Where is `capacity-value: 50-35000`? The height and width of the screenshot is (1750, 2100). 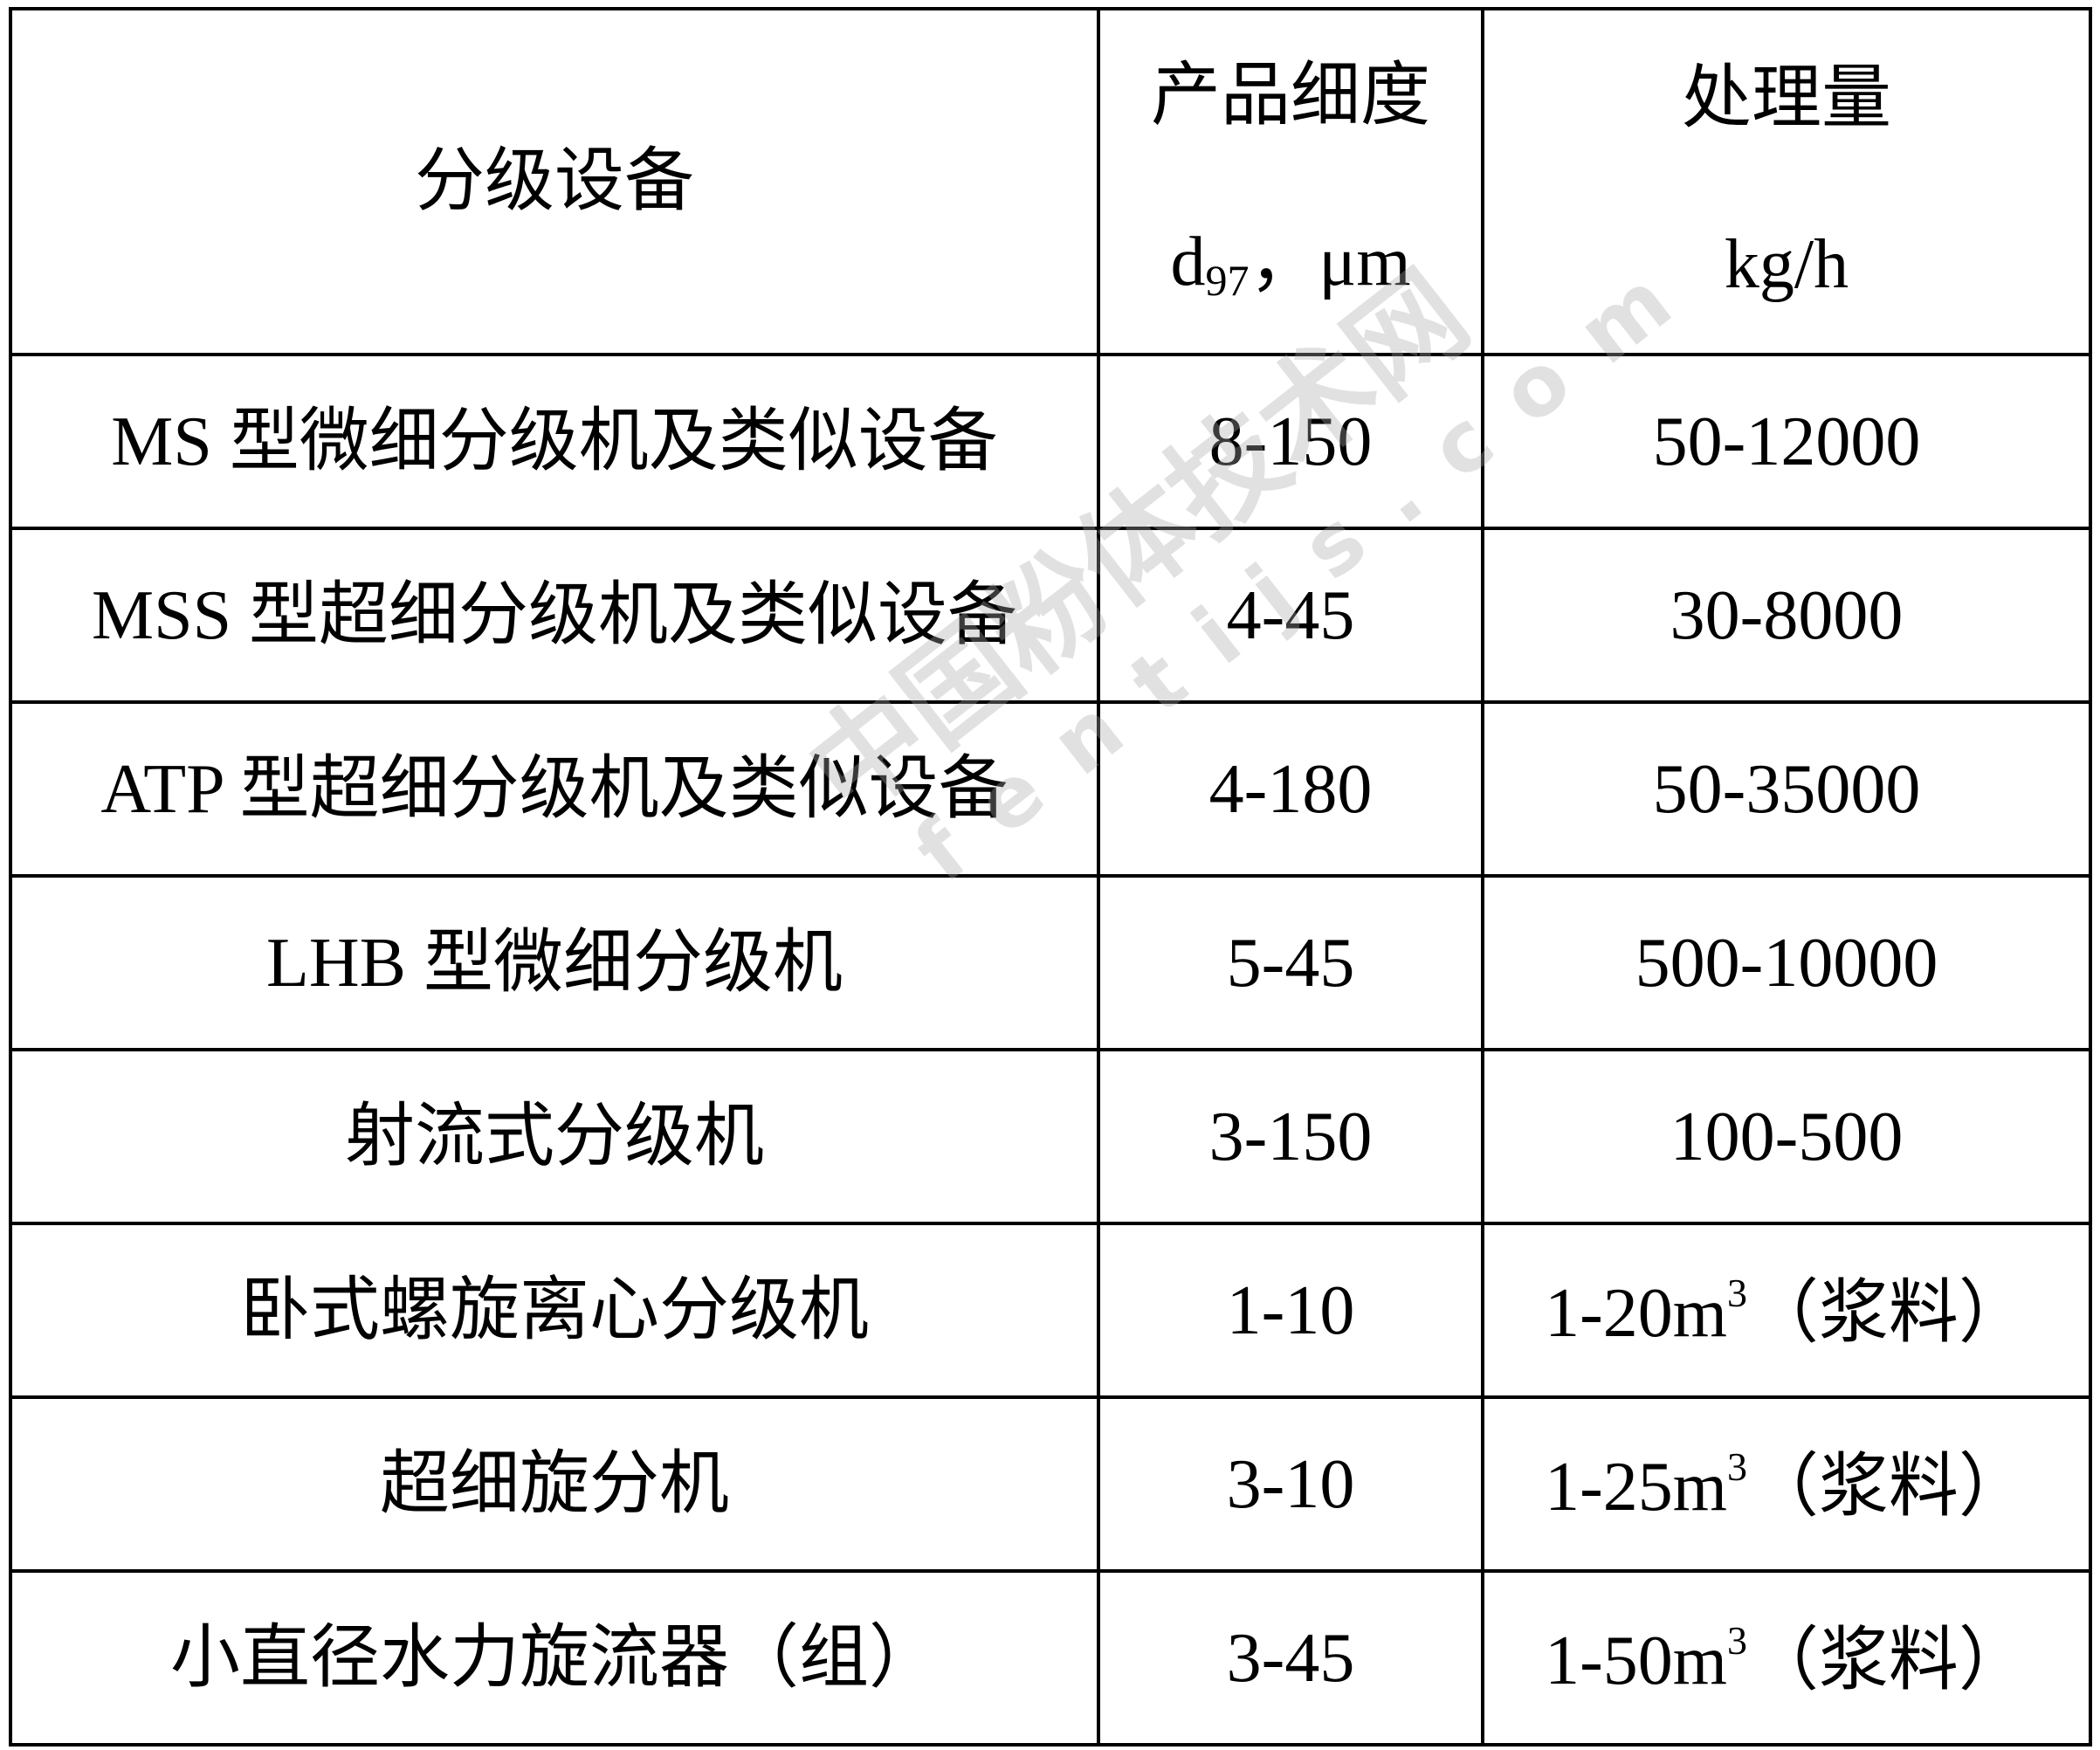 capacity-value: 50-35000 is located at coordinates (1786, 789).